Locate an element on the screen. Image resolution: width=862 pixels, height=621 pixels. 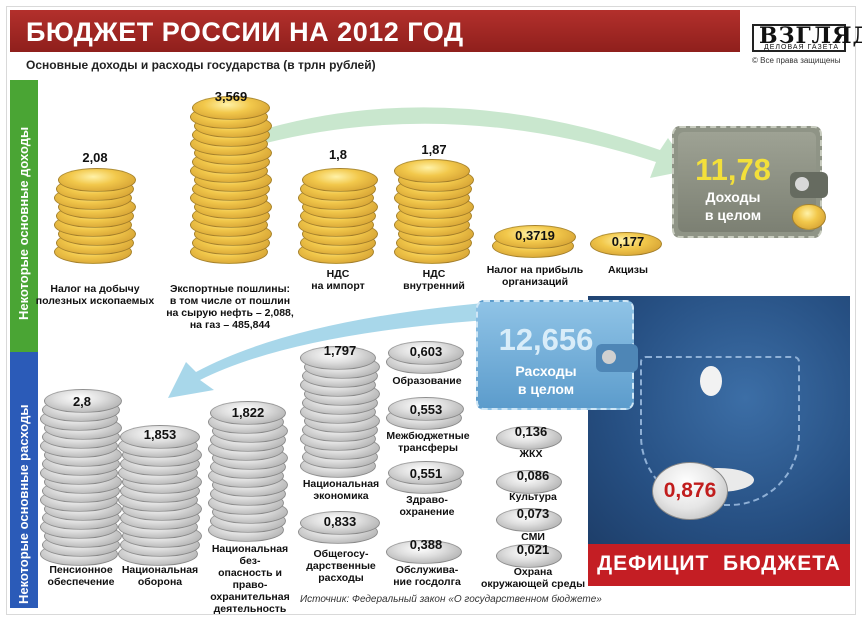
income-value-export-duties: 3,569 is located at coordinates (231, 96).